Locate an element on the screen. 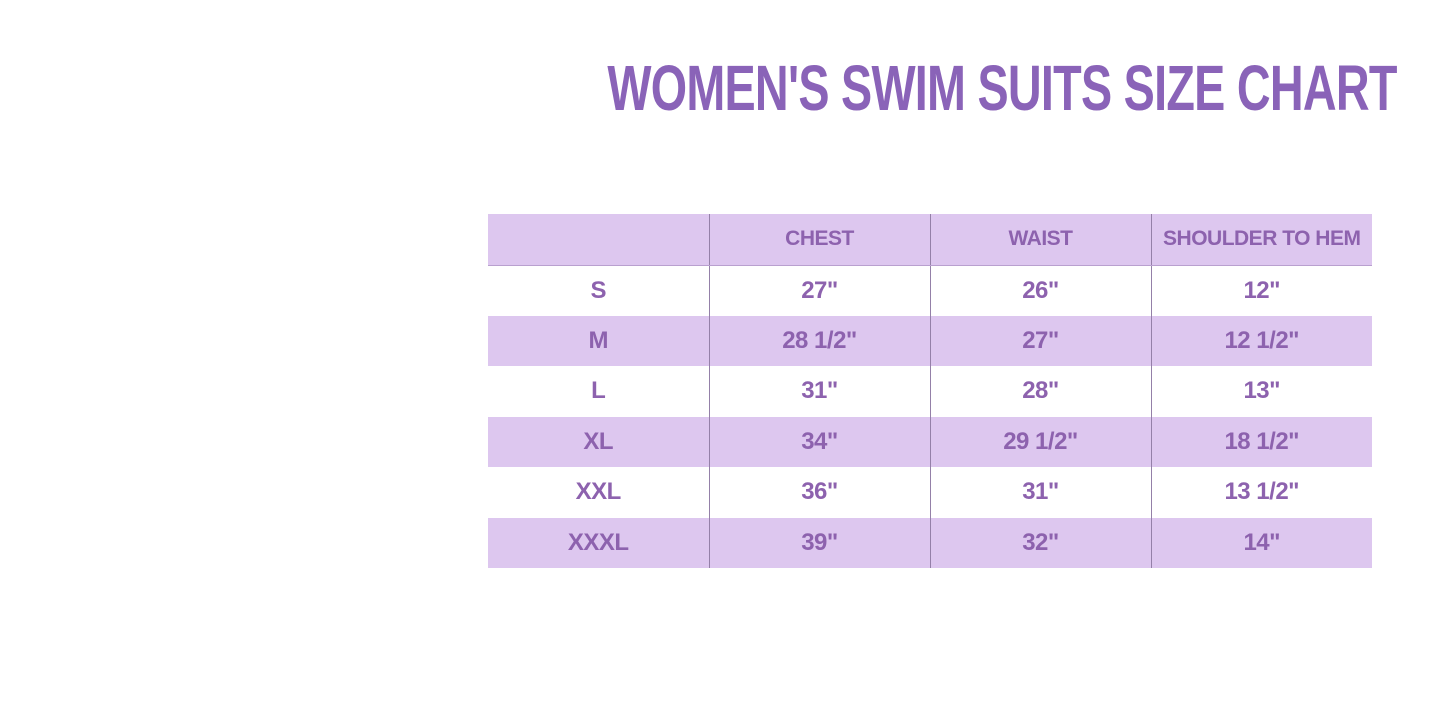  size-cell: L is located at coordinates (598, 391).